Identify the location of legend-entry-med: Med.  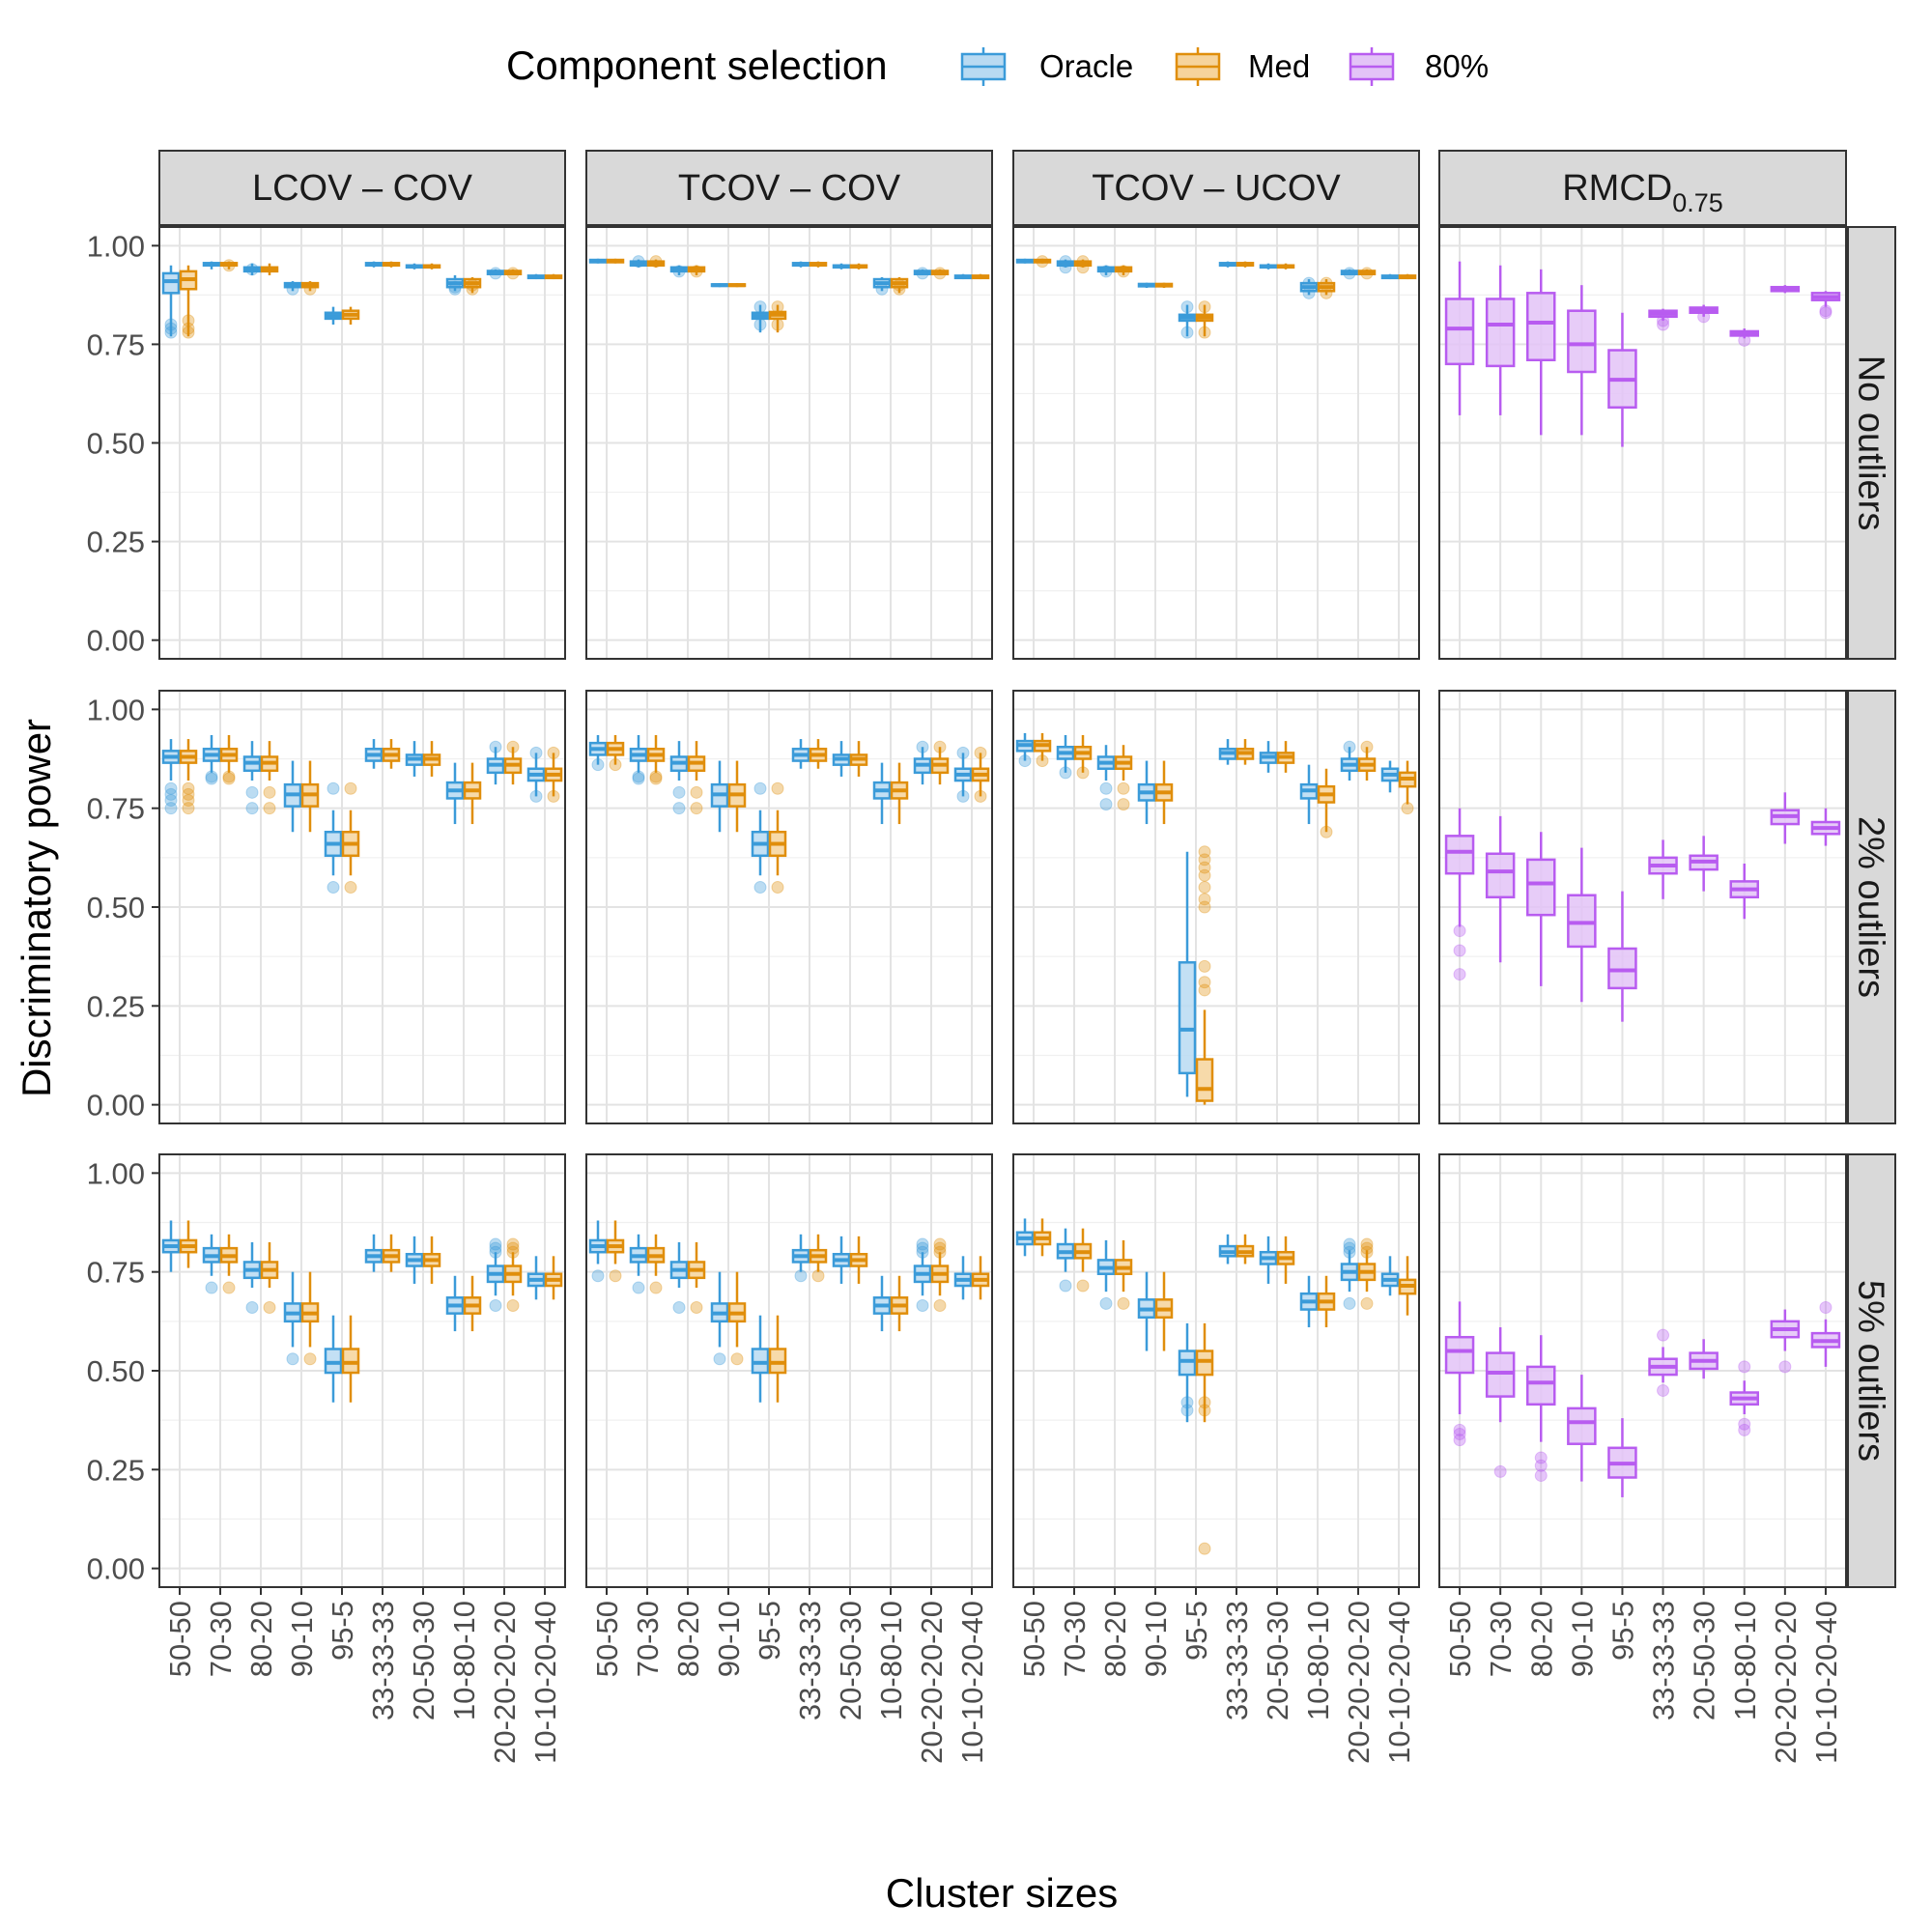
(1242, 66).